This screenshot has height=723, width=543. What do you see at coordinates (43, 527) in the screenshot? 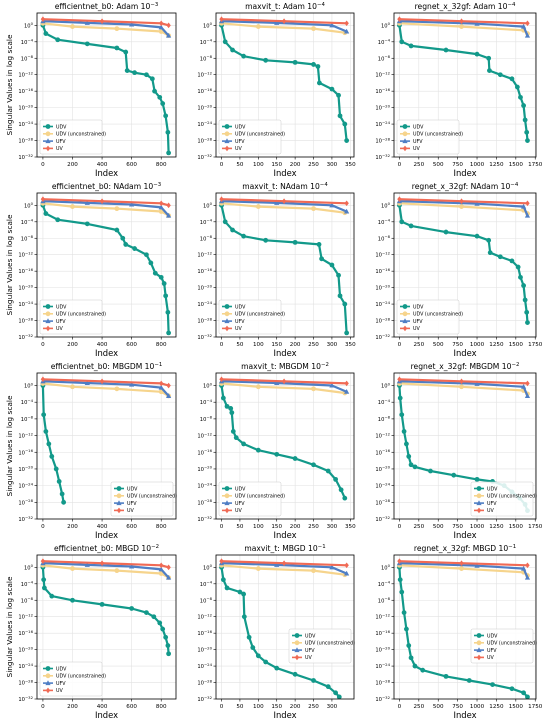
I see `x-tick-label: 0` at bounding box center [43, 527].